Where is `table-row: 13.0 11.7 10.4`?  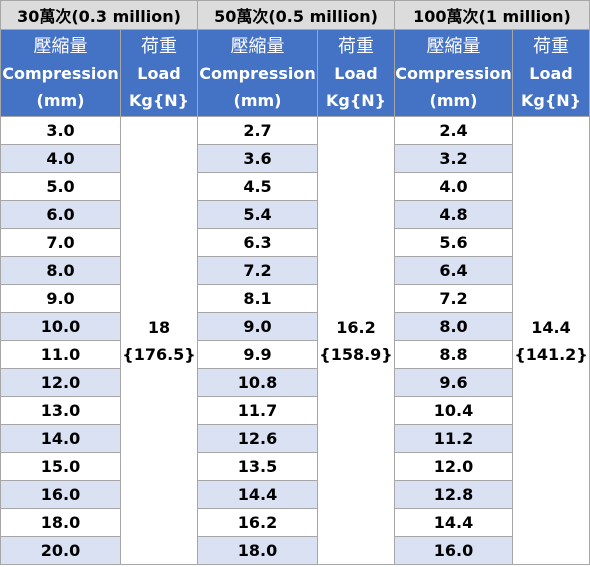
table-row: 13.0 11.7 10.4 is located at coordinates (295, 410).